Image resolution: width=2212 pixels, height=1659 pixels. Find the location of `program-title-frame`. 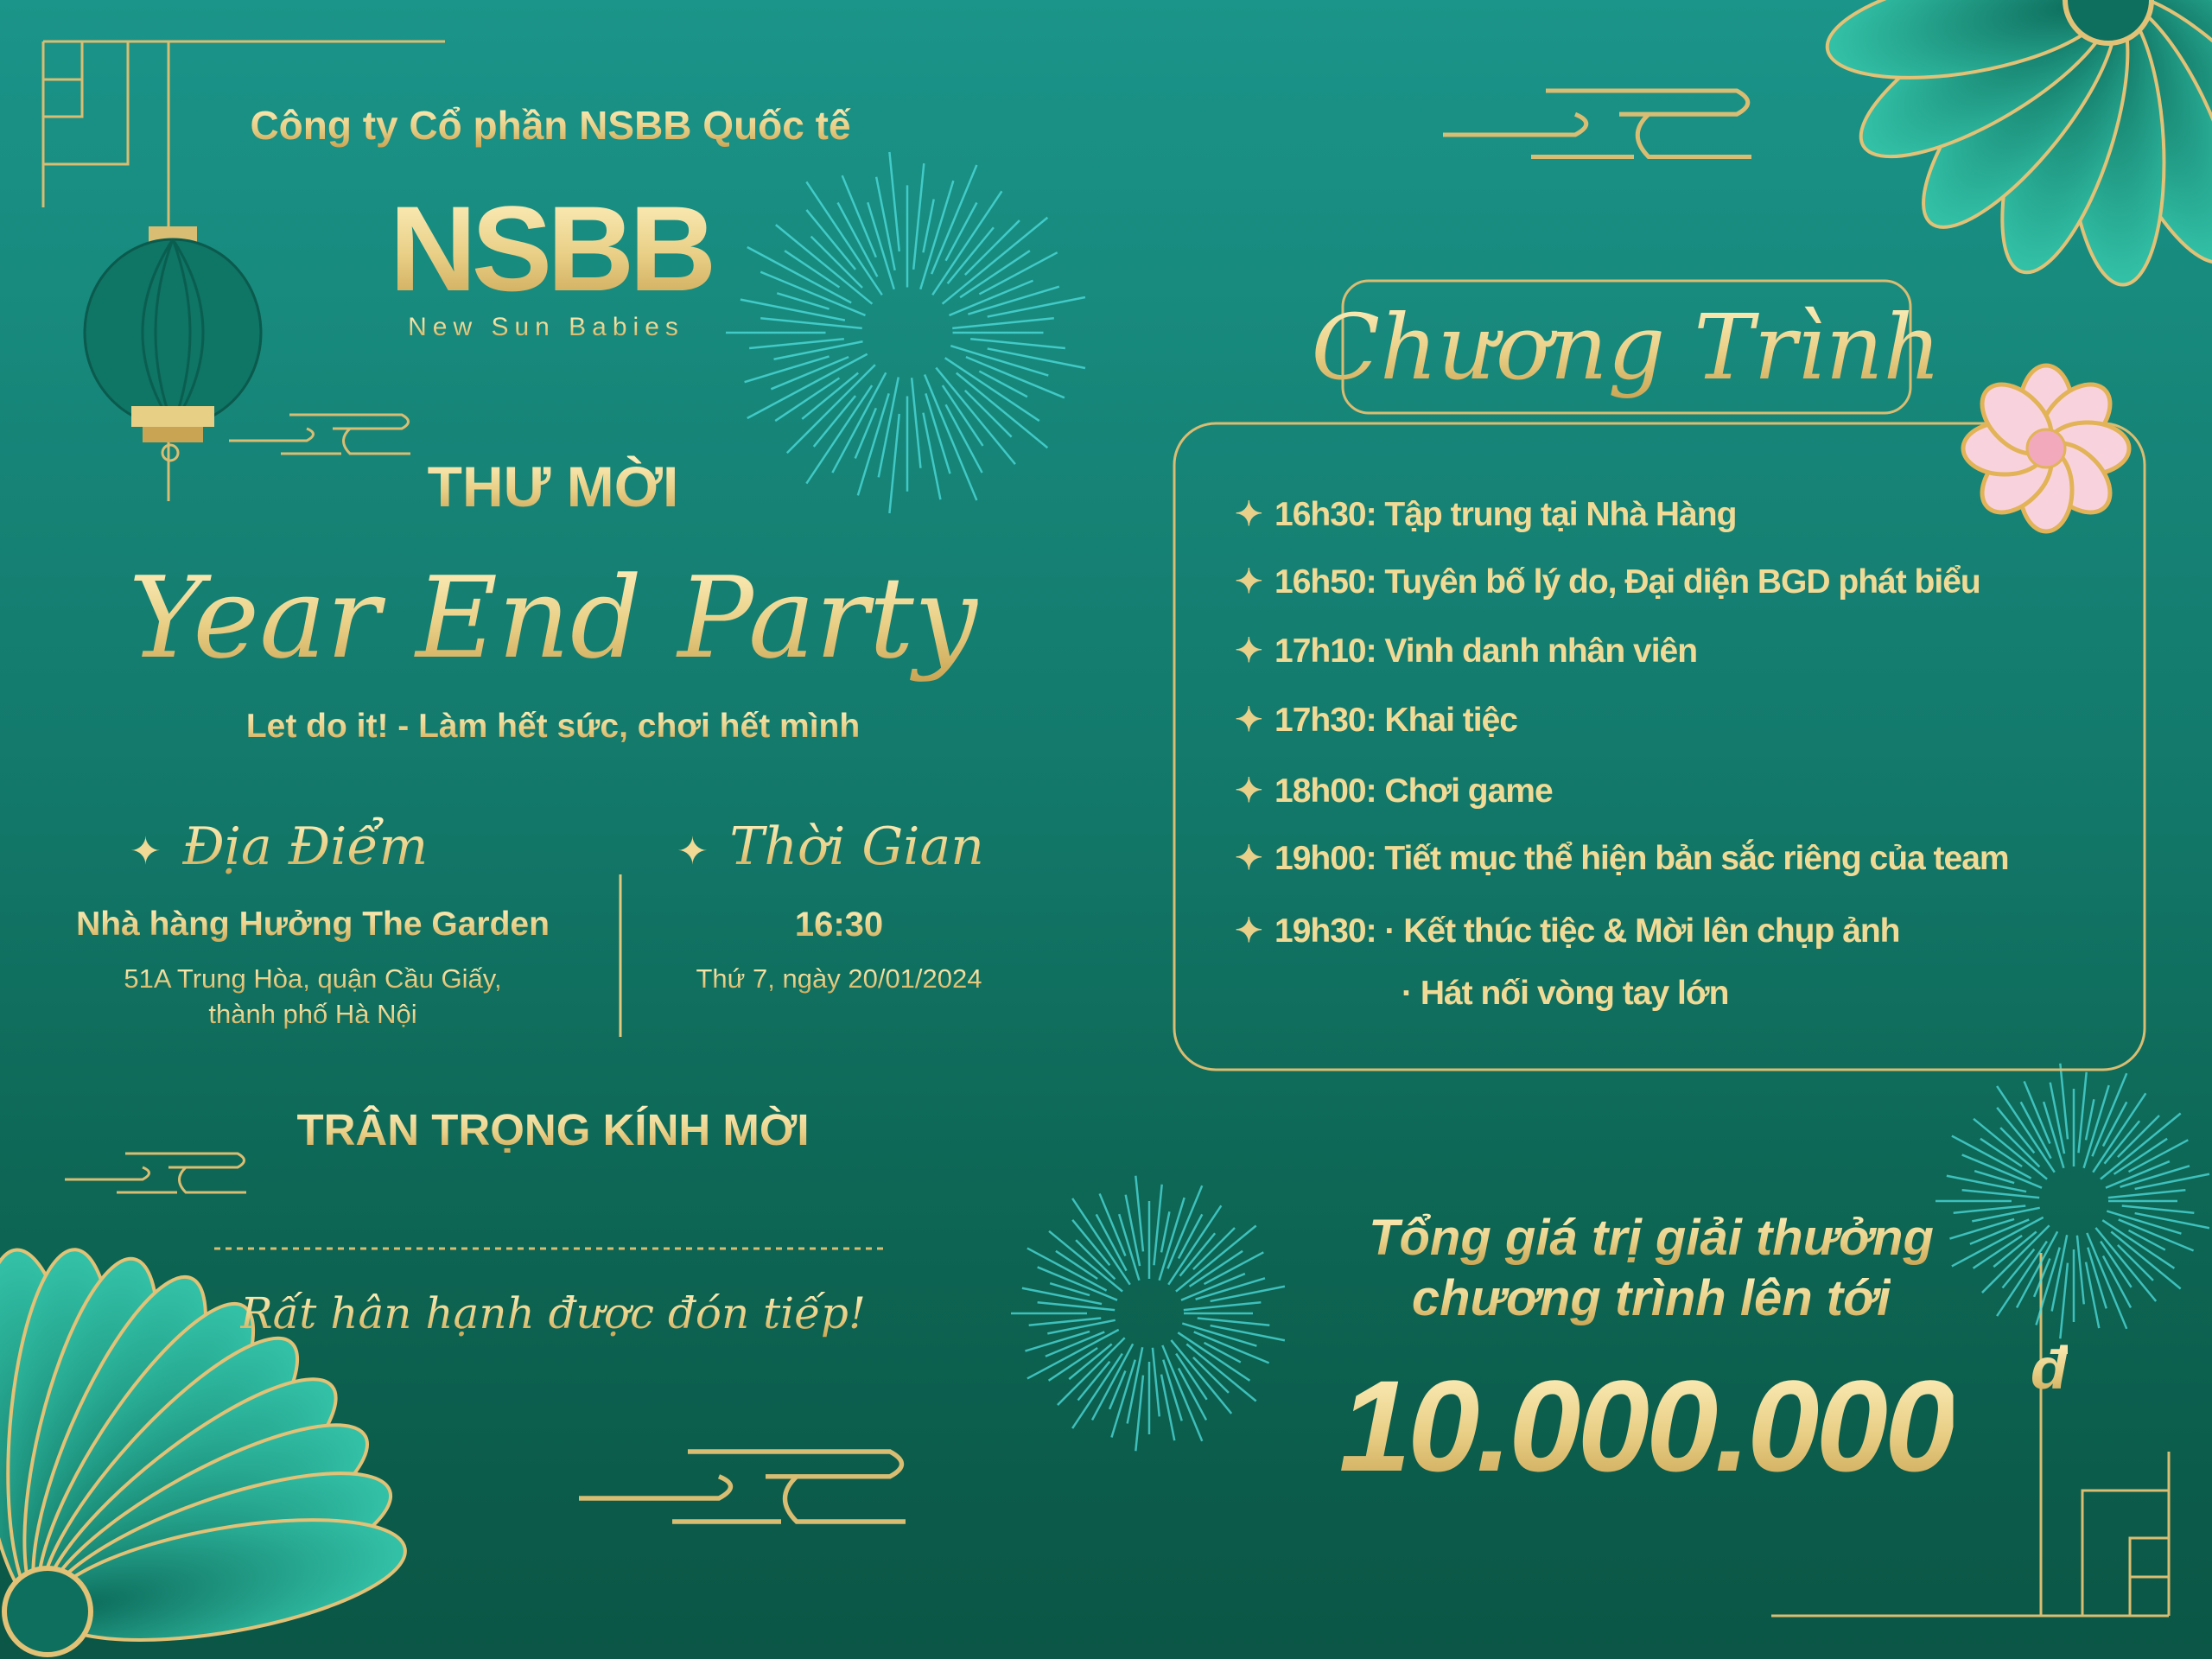

program-title-frame is located at coordinates (1626, 347).